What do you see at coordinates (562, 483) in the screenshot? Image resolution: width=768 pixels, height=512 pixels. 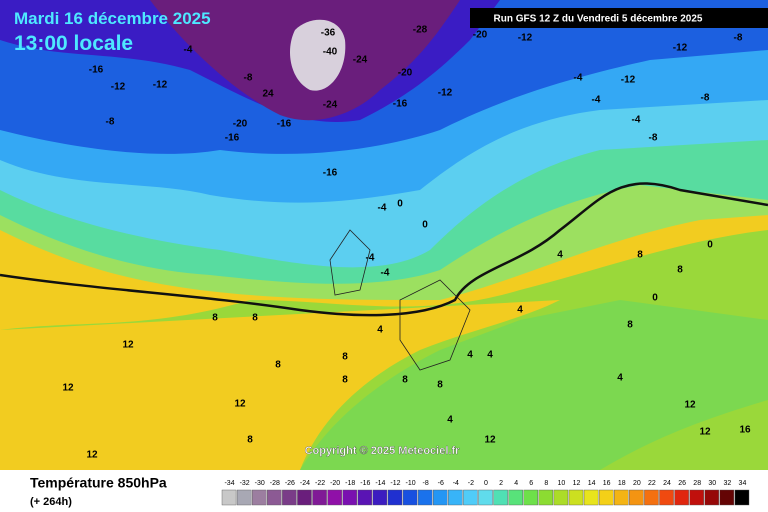 I see `legend-tick-label: 10` at bounding box center [562, 483].